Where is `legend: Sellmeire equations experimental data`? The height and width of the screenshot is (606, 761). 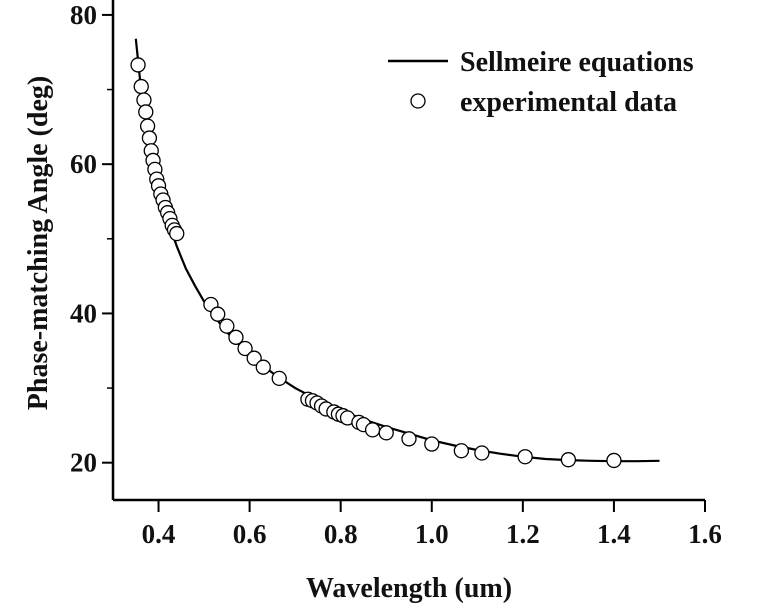 legend: Sellmeire equations experimental data is located at coordinates (541, 82).